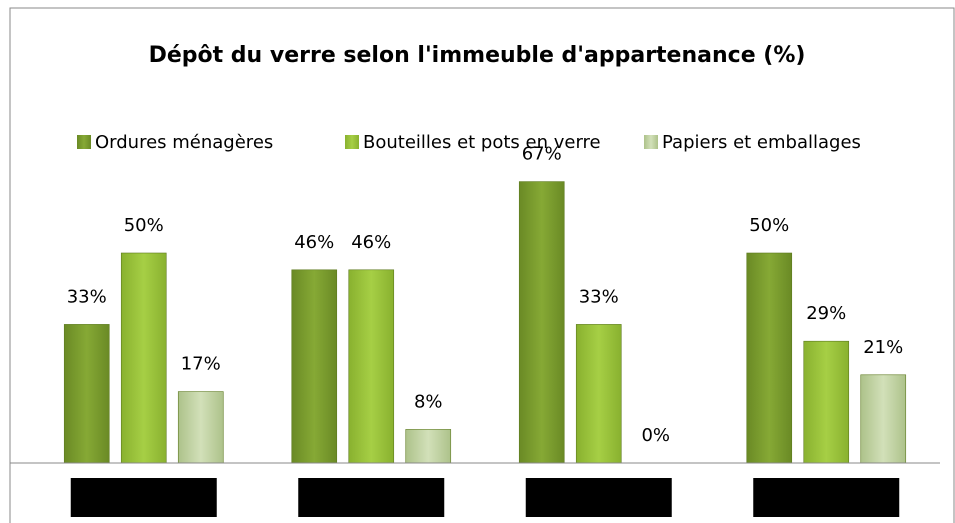  I want to click on data-label: 29%, so click(826, 313).